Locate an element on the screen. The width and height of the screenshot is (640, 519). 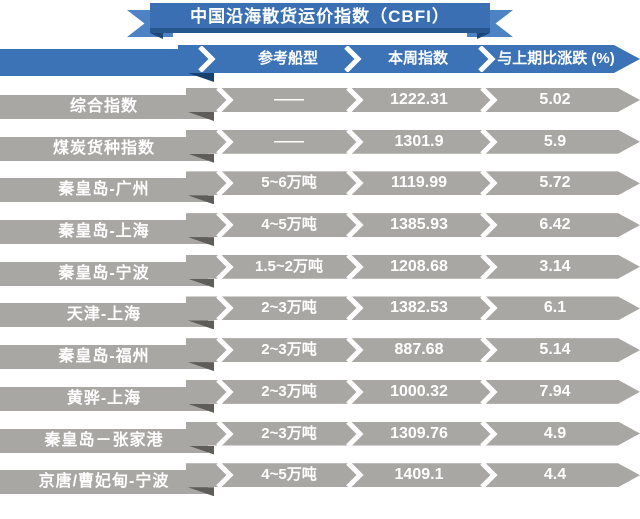
route-label: 秦皇岛-广州 is located at coordinates (104, 190).